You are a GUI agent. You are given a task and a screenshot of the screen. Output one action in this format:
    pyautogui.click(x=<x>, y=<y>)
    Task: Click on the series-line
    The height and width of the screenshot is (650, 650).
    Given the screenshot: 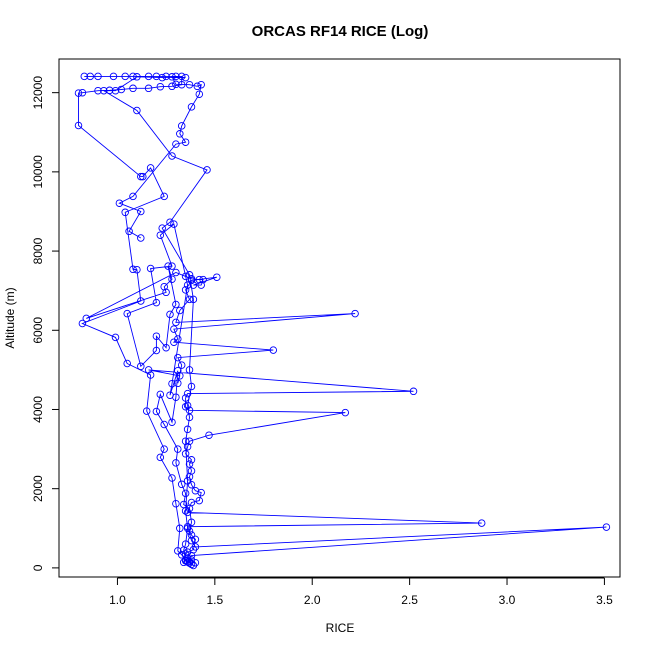 What is the action you would take?
    pyautogui.click(x=155, y=318)
    